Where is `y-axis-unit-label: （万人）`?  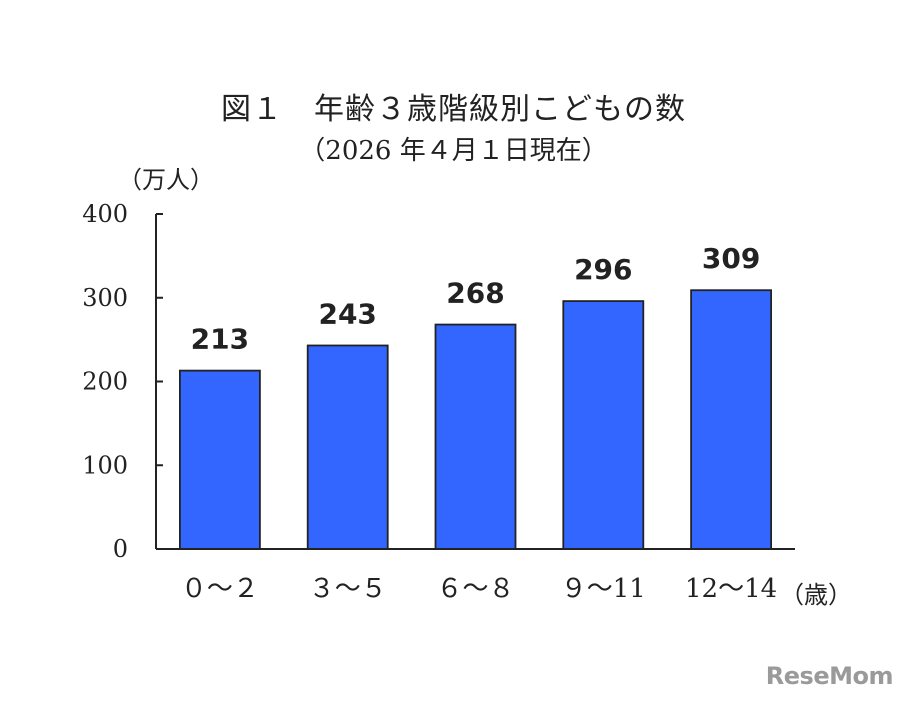
y-axis-unit-label: （万人） is located at coordinates (166, 180).